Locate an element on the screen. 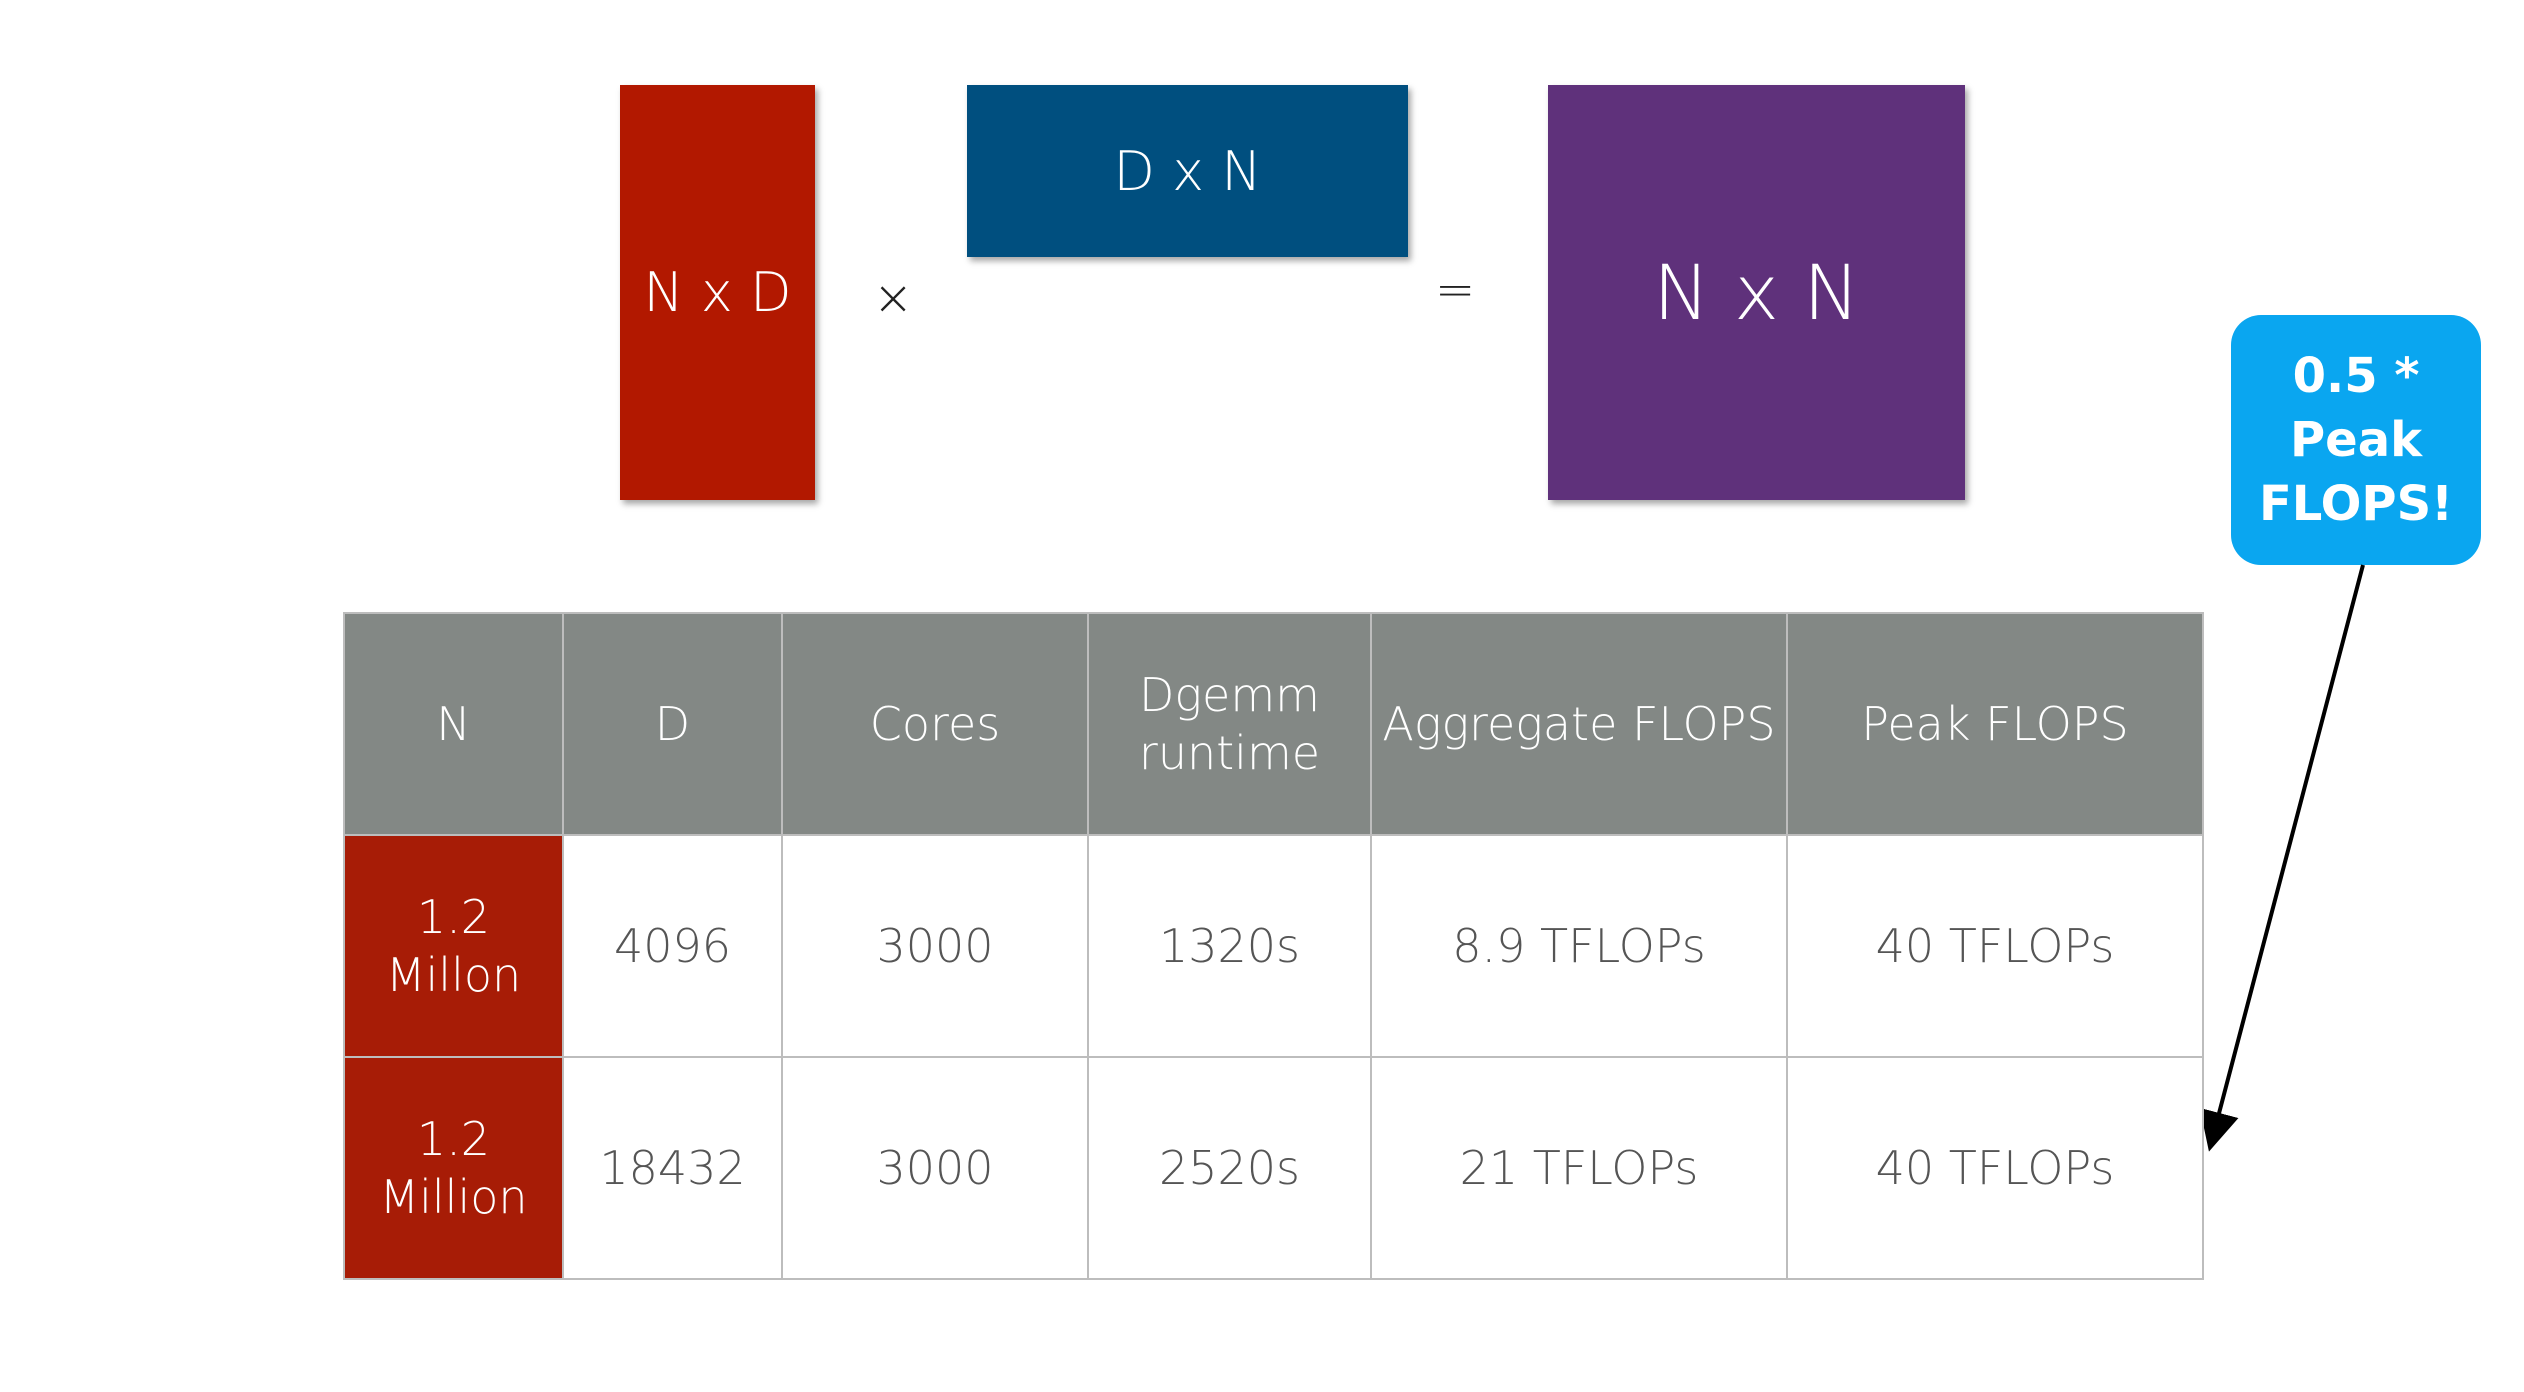  left-matrix-box: N x D is located at coordinates (717, 292).